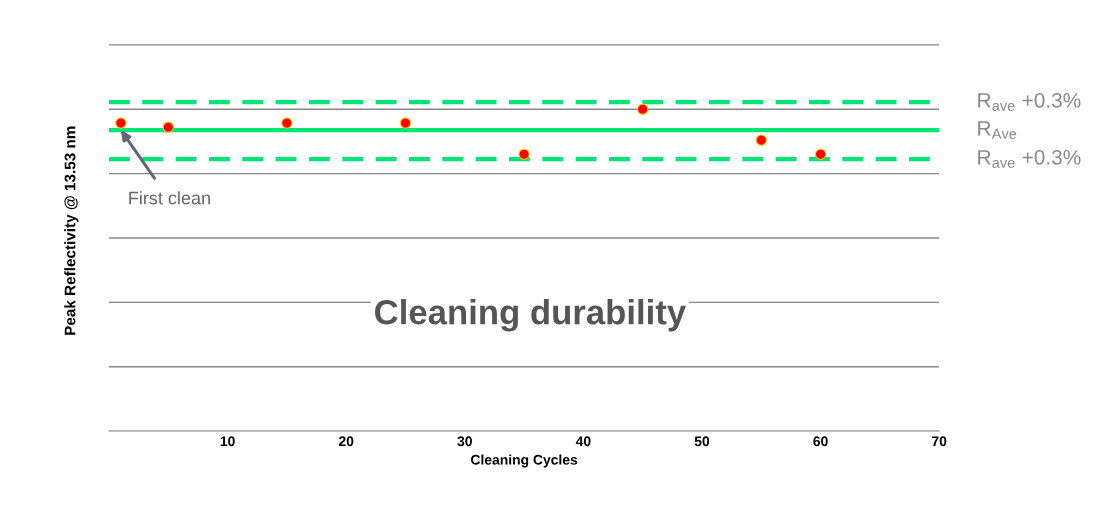 Image resolution: width=1101 pixels, height=506 pixels. I want to click on x-tick-label: 40, so click(583, 441).